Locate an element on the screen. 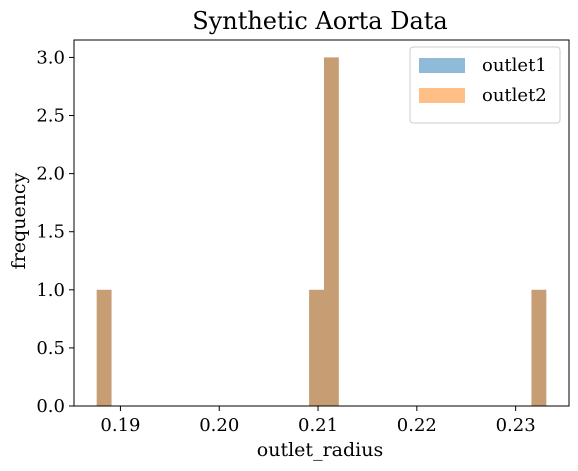  x-axis-label: outlet_radius is located at coordinates (320, 450).